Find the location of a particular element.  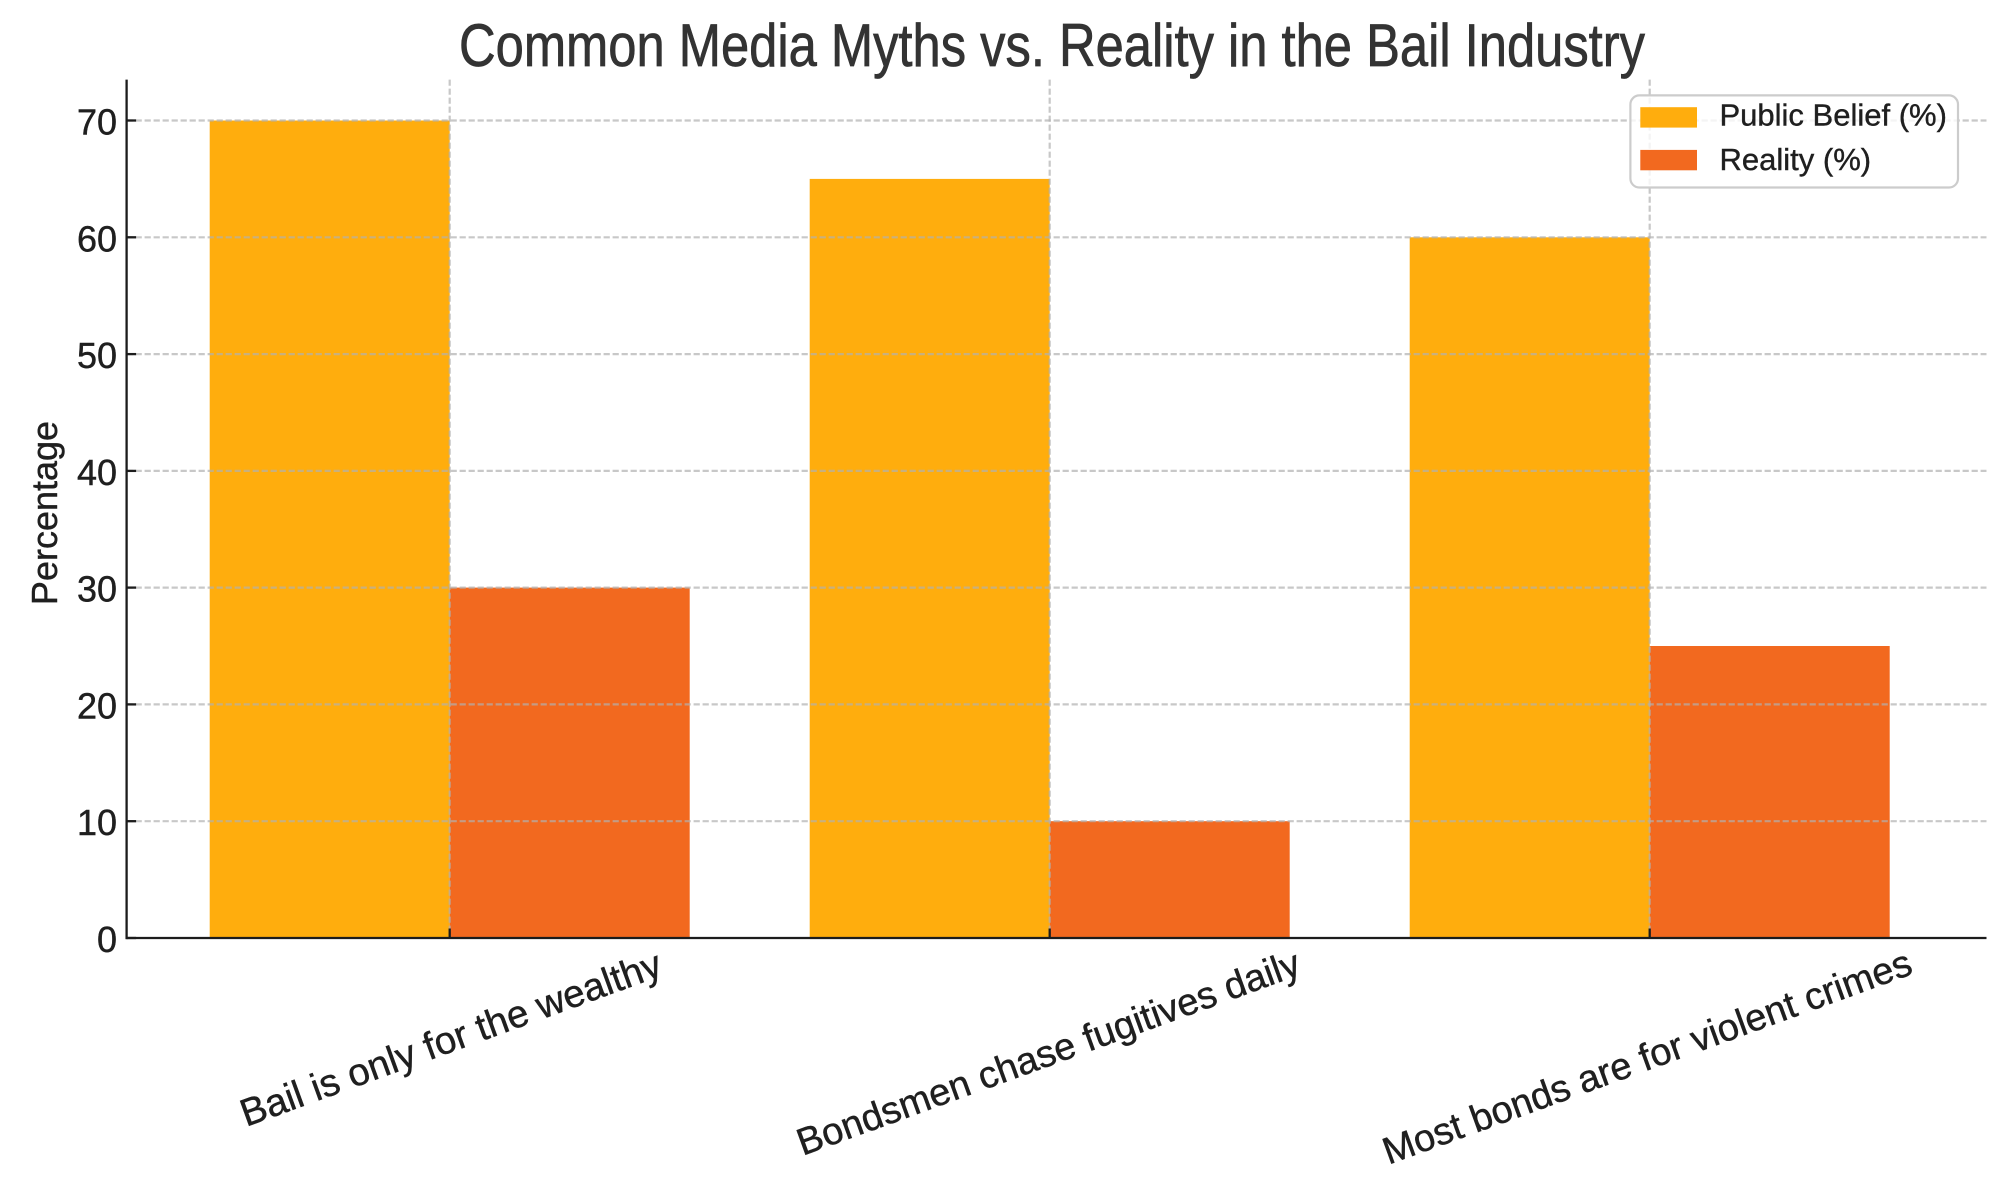

svg-text: 40 is located at coordinates (97, 472).